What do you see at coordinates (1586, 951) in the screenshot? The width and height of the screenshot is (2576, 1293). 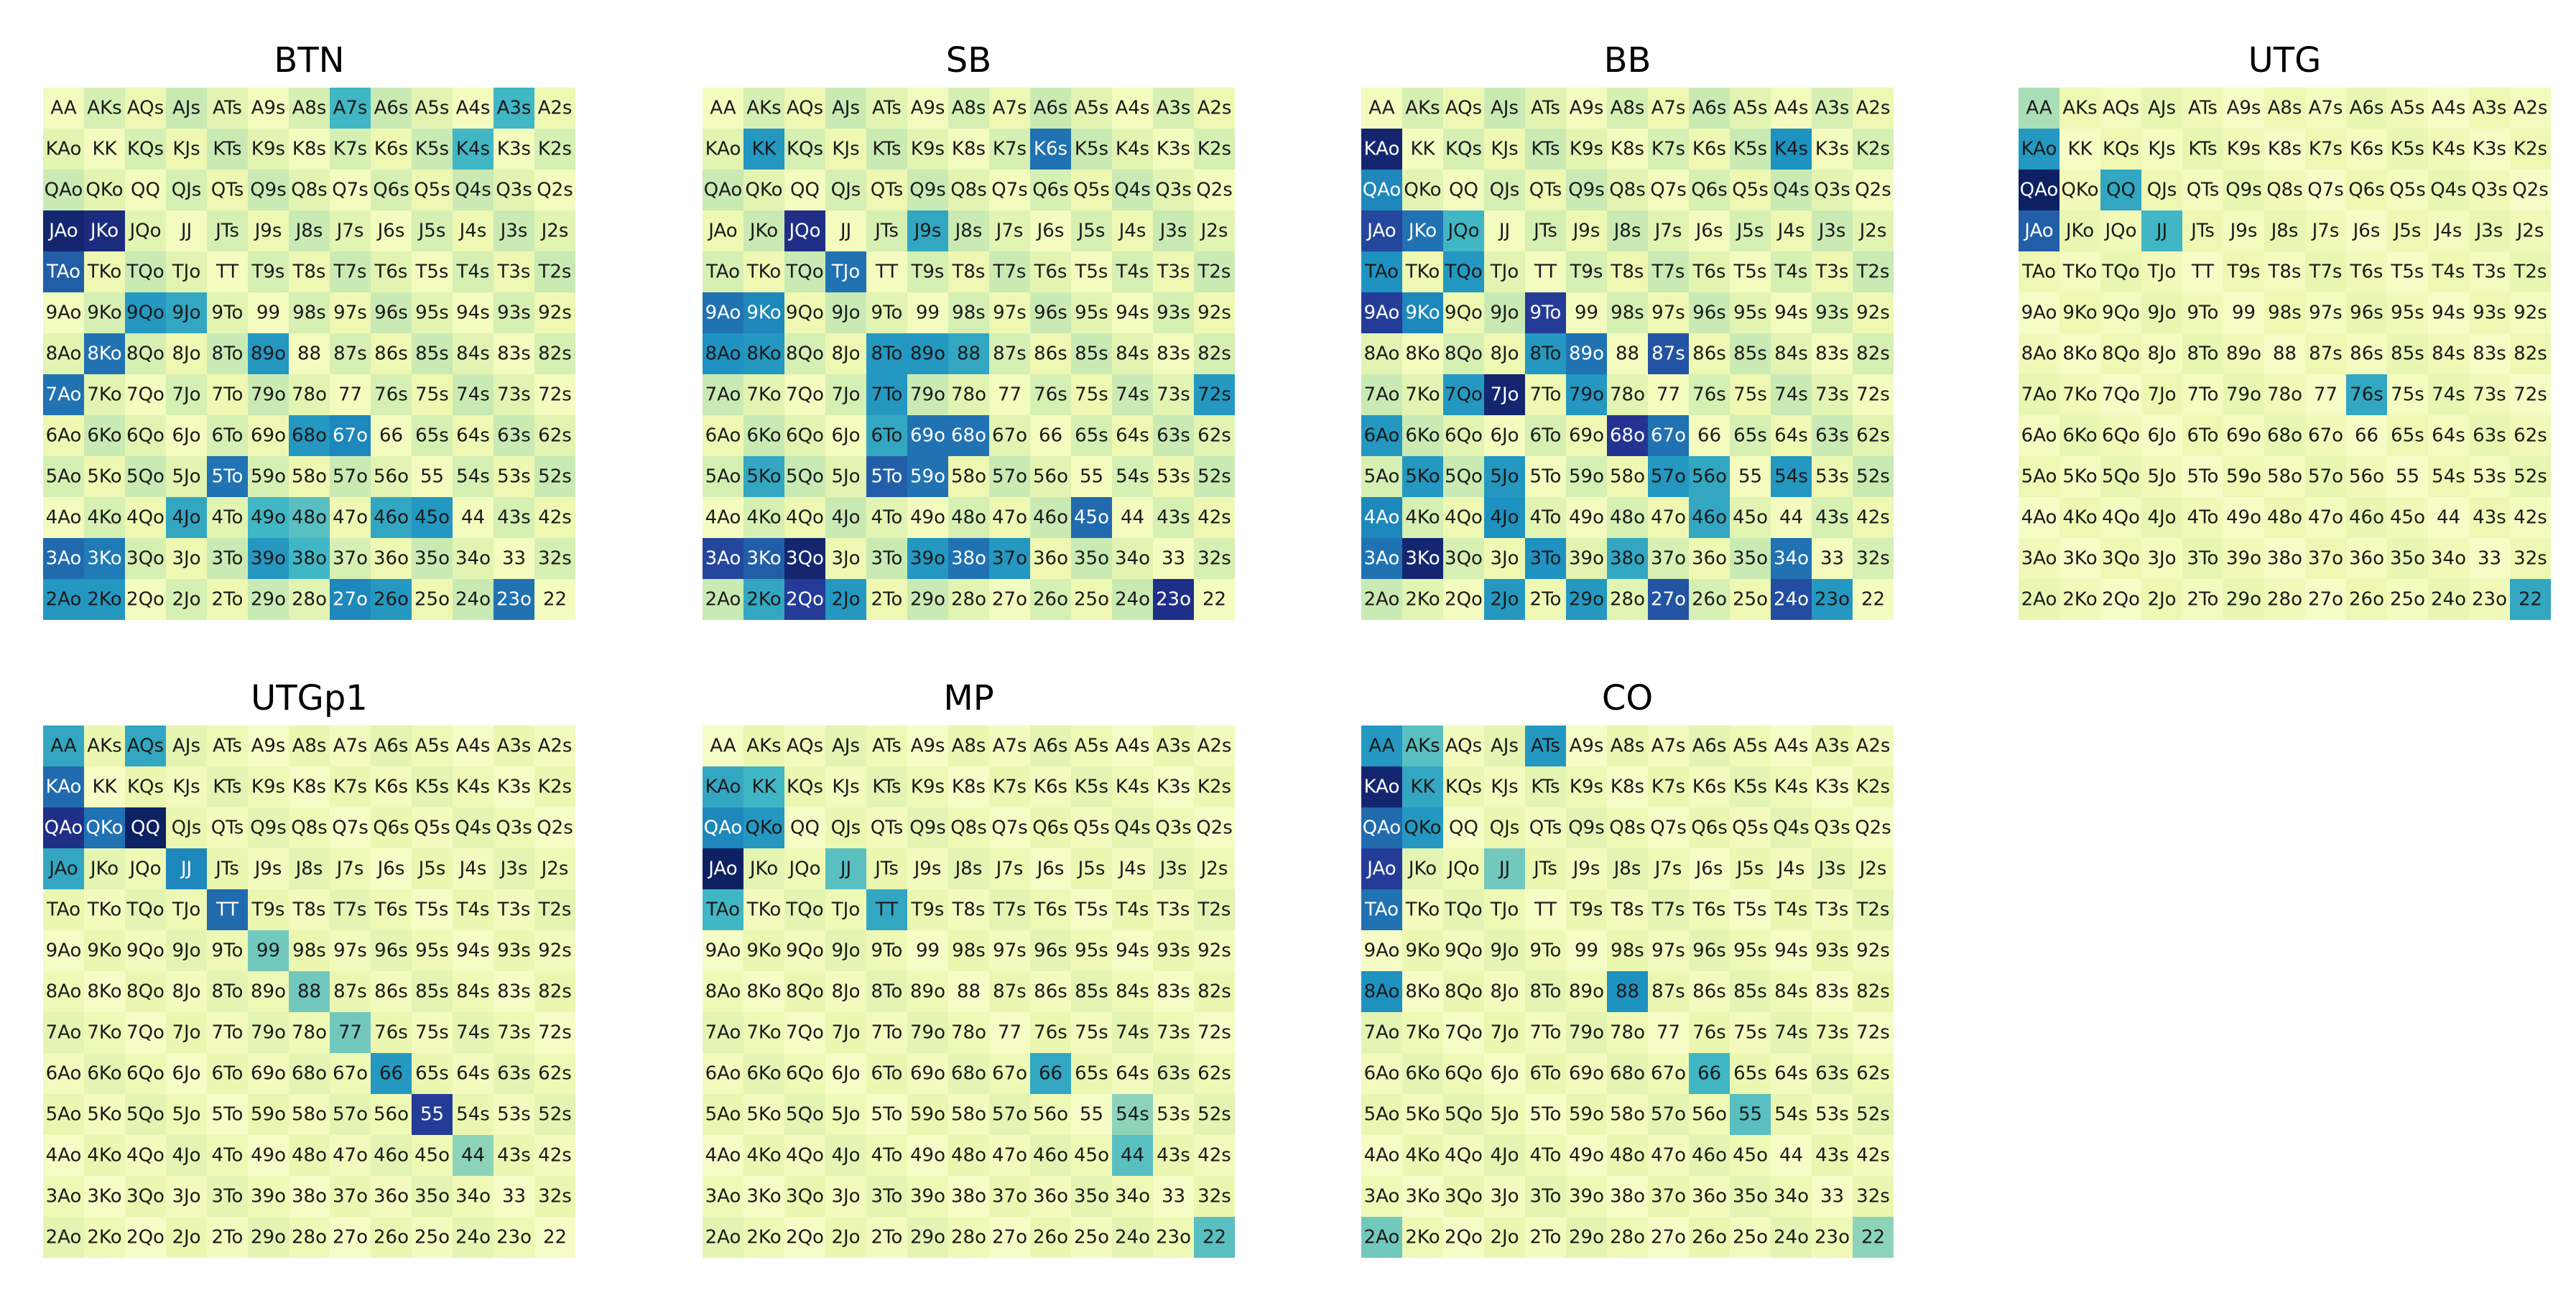 I see `cell-label: 99` at bounding box center [1586, 951].